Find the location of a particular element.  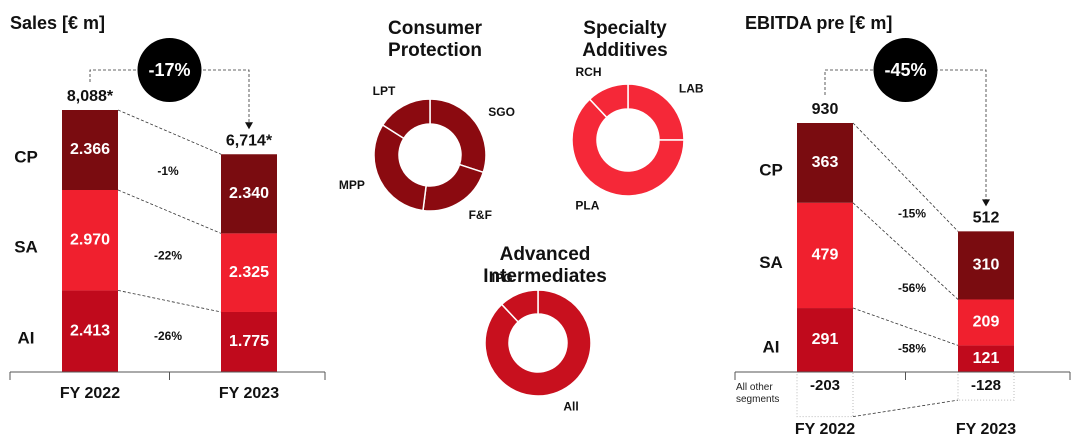

value-label: 2.366 is located at coordinates (90, 149).